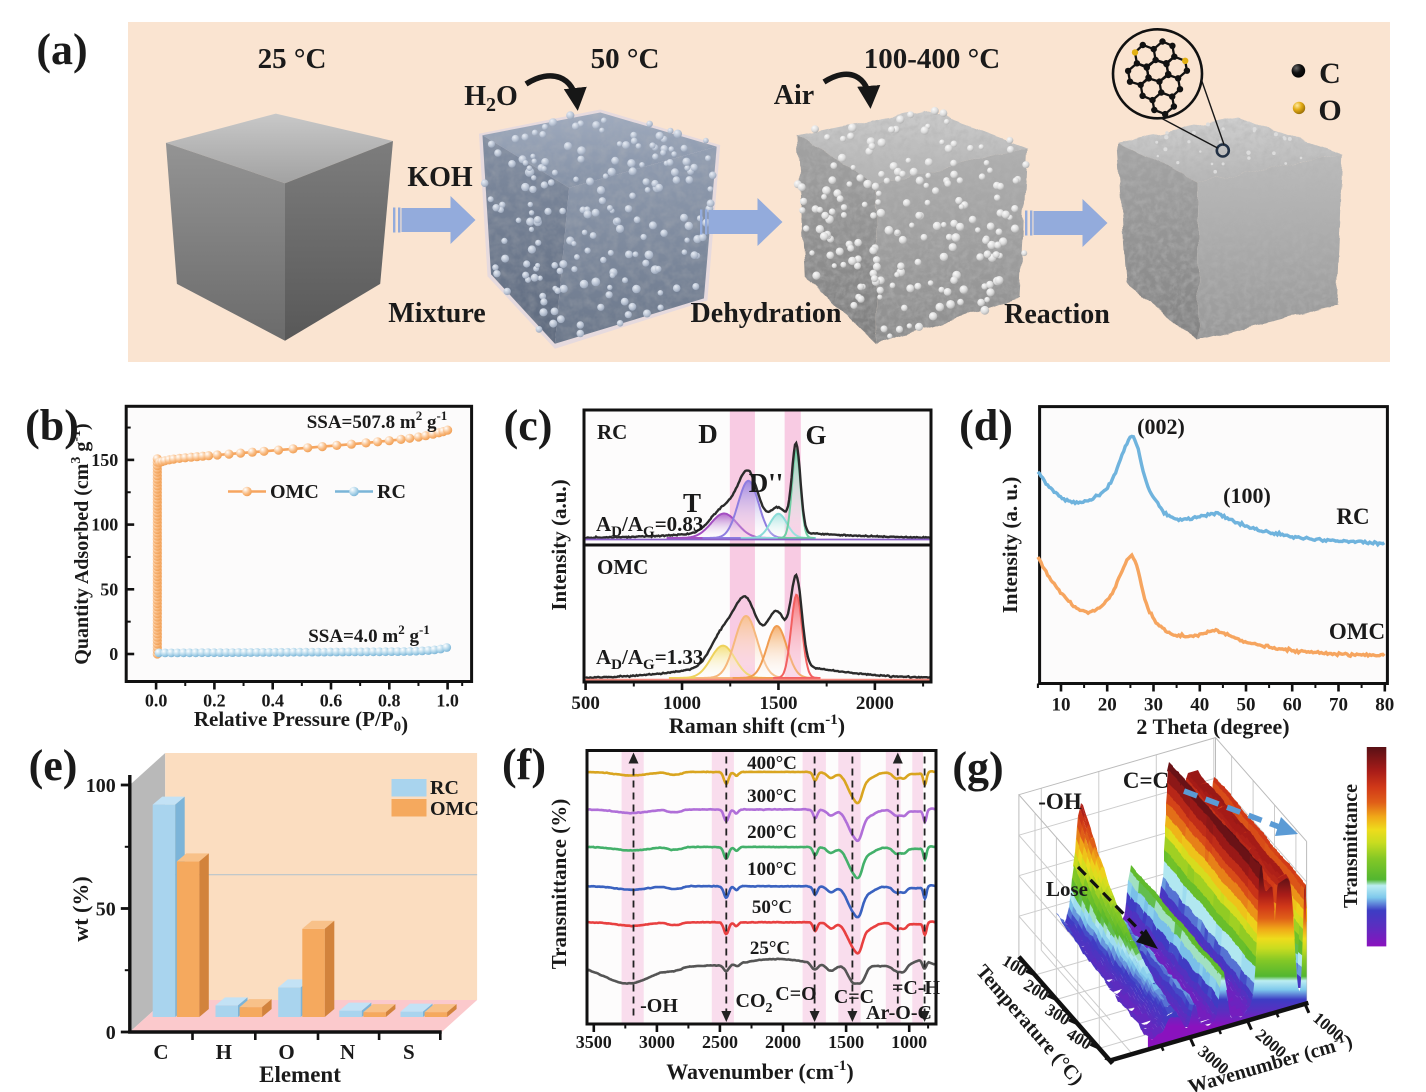 The width and height of the screenshot is (1426, 1092). Describe the element at coordinates (772, 832) in the screenshot. I see `svg-text: 200°C` at that location.